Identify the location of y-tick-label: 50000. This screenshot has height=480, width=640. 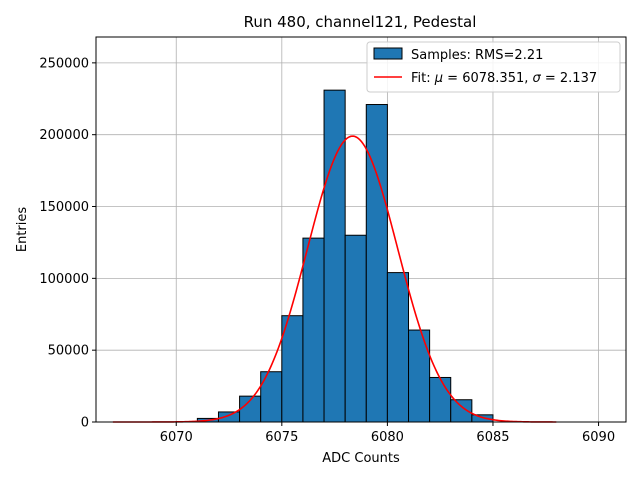
(68, 351).